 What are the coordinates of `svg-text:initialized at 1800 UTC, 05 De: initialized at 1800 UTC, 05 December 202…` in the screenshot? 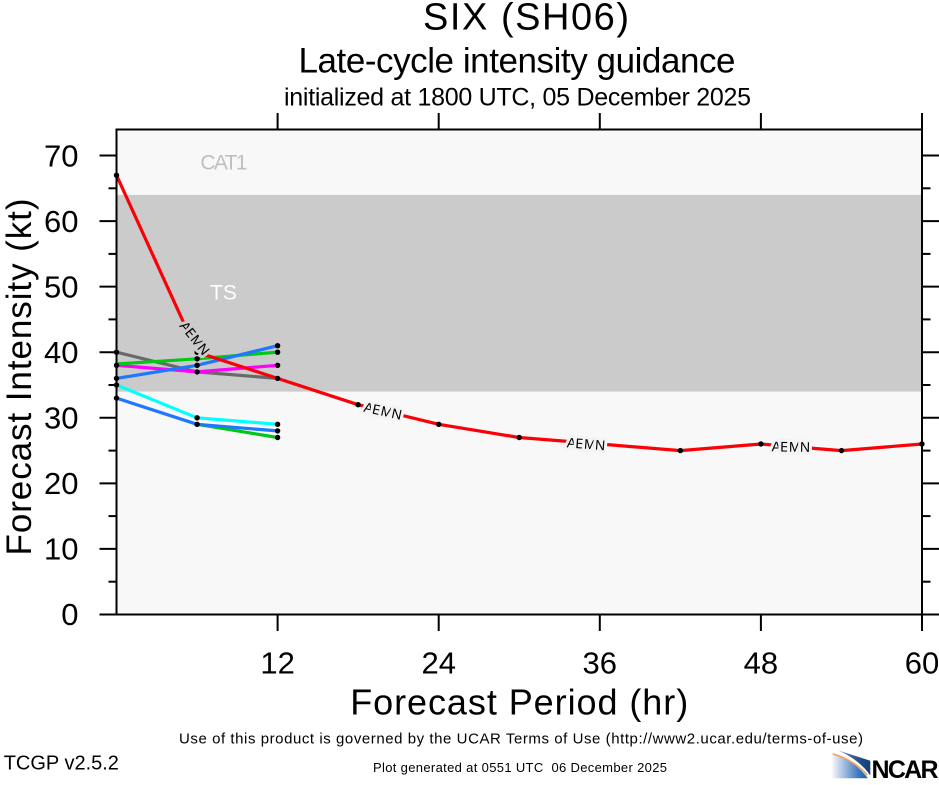 It's located at (517, 97).